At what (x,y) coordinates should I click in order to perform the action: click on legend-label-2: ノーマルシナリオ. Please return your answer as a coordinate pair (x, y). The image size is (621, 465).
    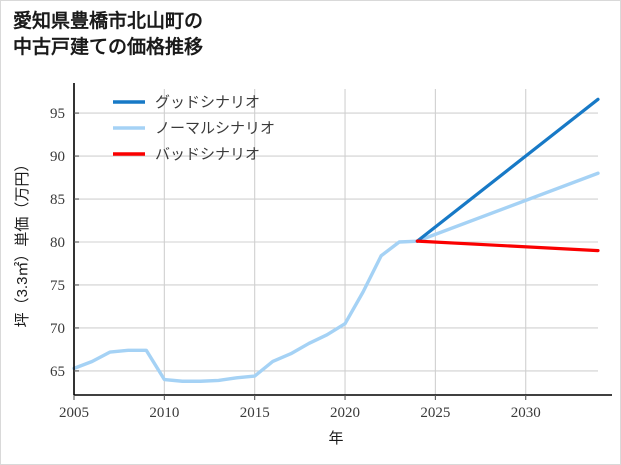
    Looking at the image, I should click on (215, 129).